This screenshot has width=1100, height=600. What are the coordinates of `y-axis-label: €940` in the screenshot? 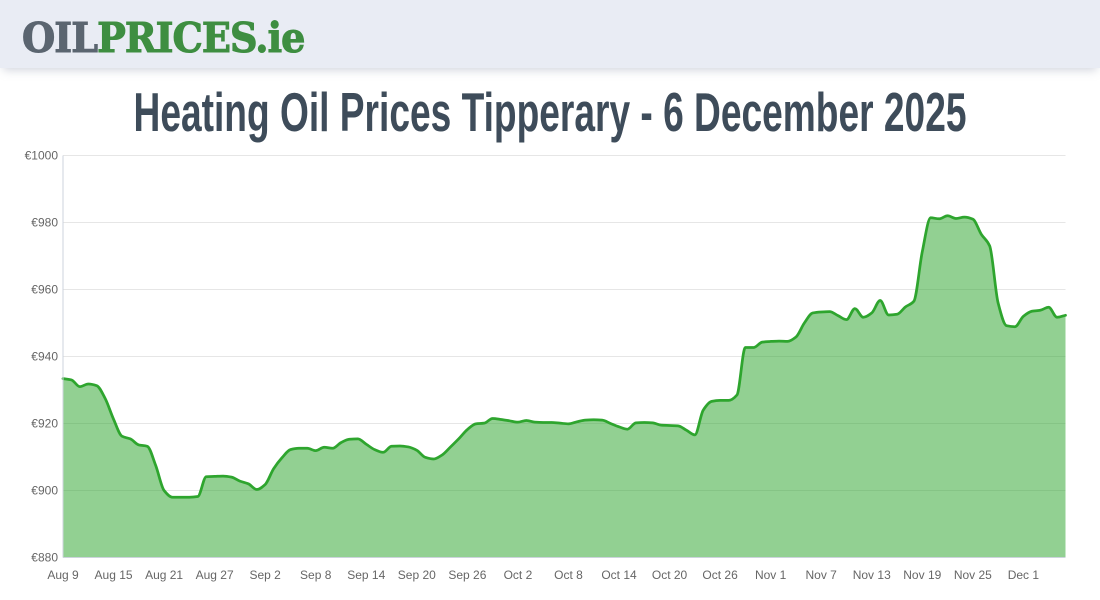 It's located at (44, 357).